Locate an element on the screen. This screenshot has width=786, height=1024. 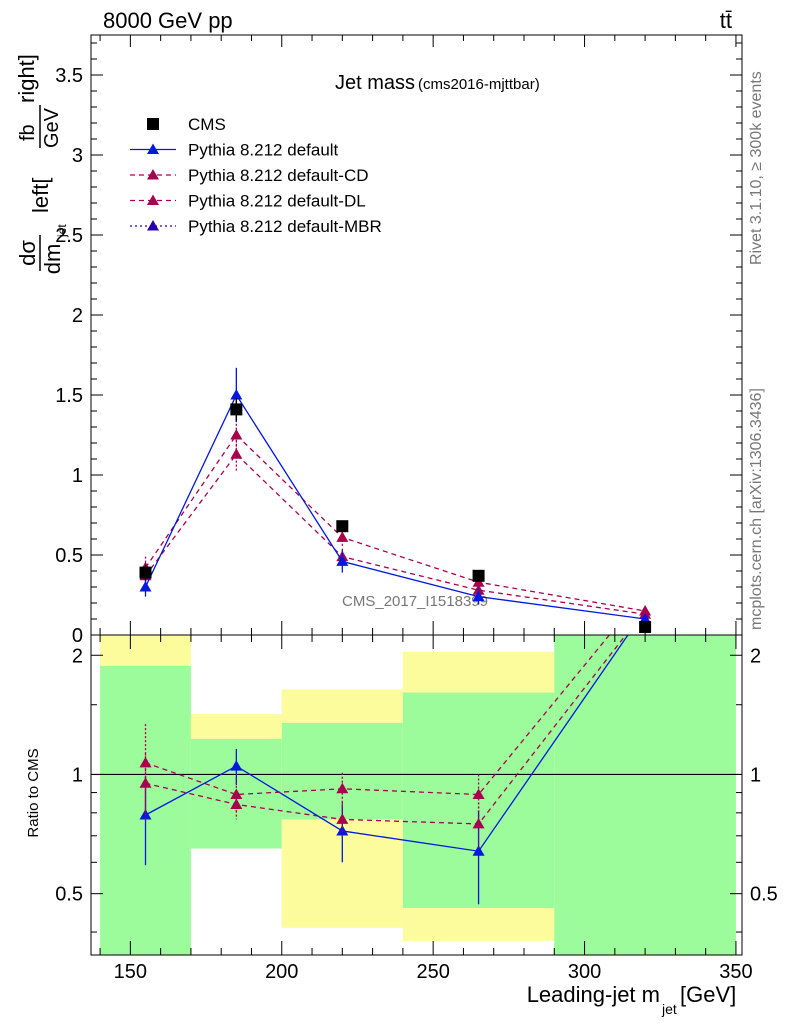
main-y-tick-label: 3.5 is located at coordinates (69, 76).